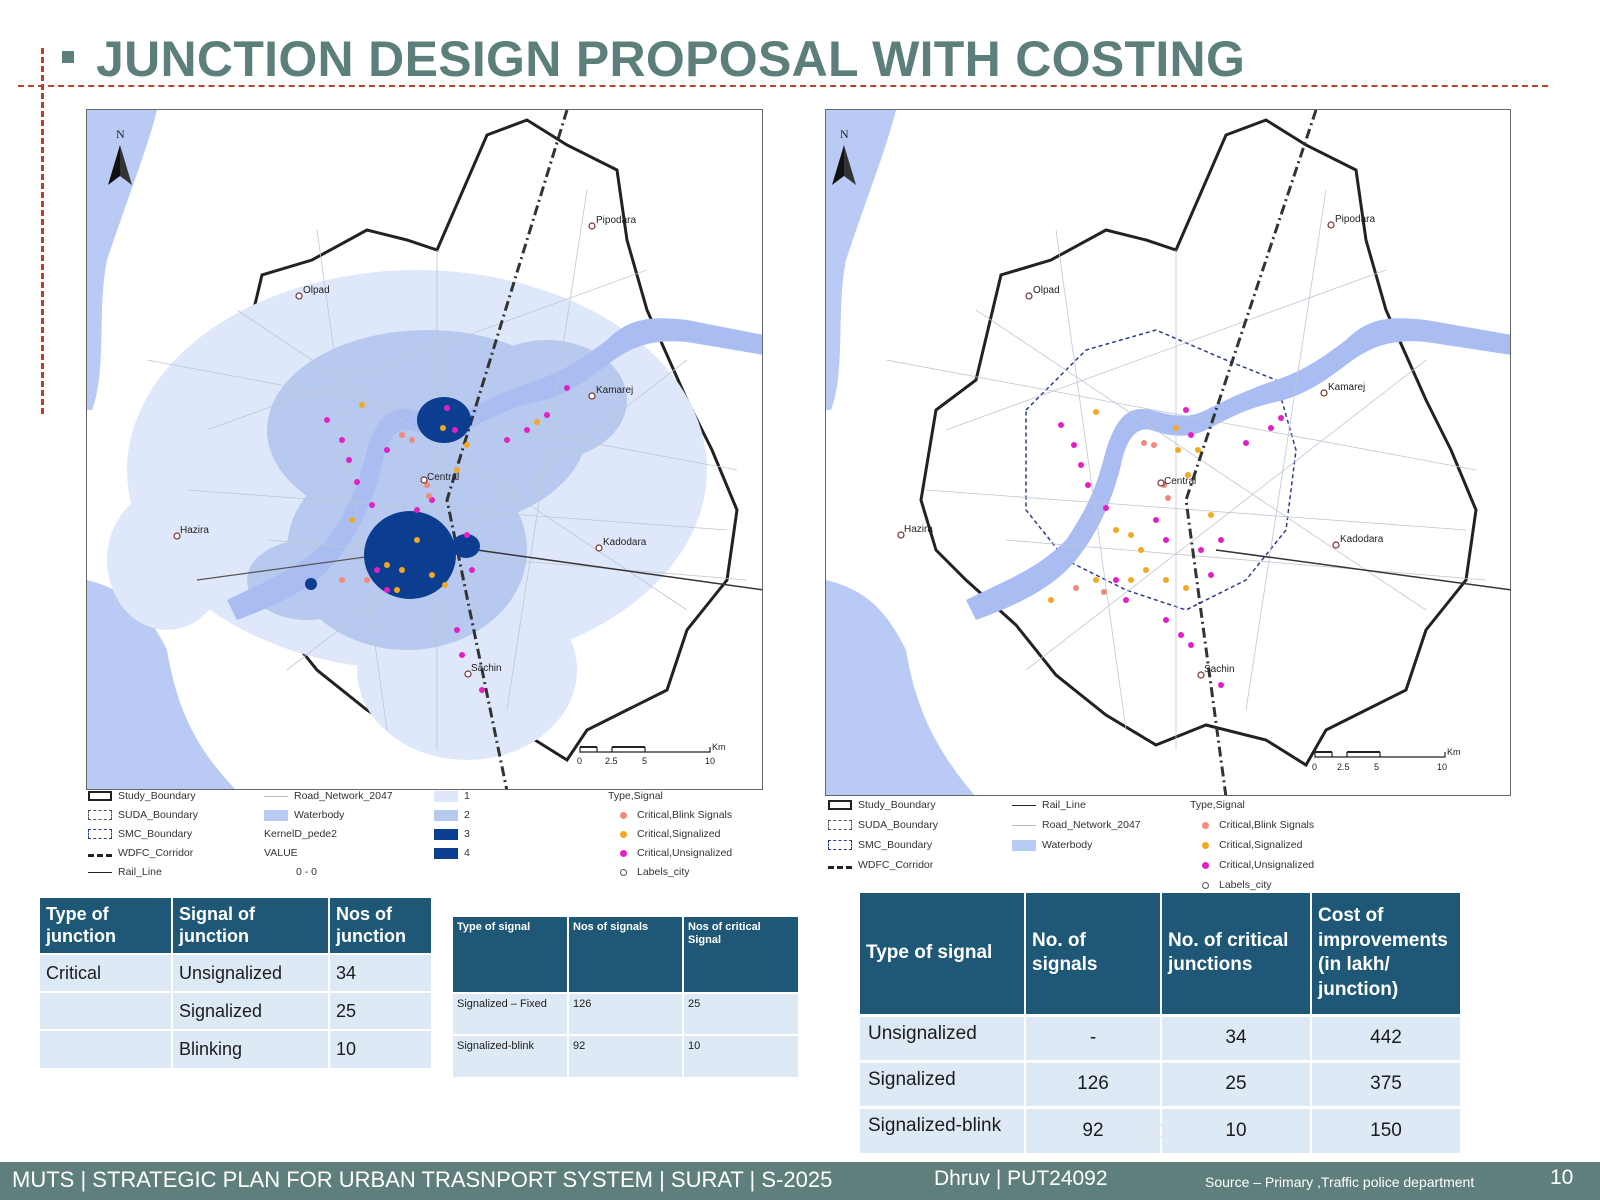  Describe the element at coordinates (381, 926) in the screenshot. I see `table1-header: Nos of junction` at that location.